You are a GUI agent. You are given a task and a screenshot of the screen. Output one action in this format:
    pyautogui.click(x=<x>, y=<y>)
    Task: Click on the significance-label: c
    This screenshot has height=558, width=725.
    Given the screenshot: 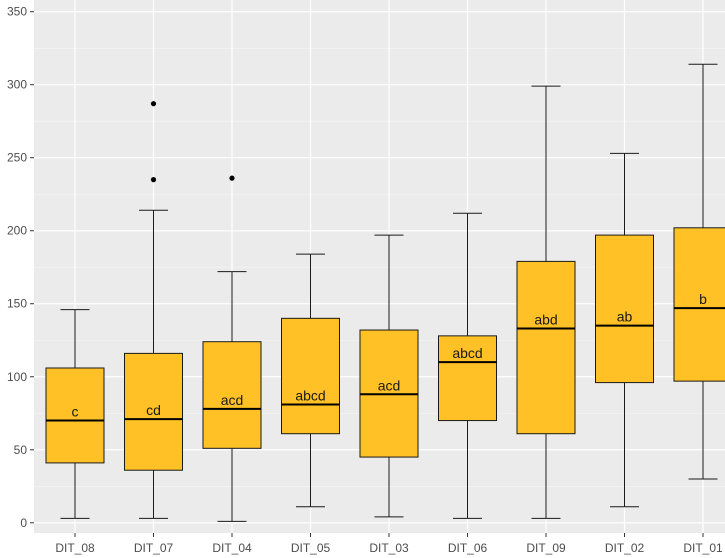 What is the action you would take?
    pyautogui.click(x=75, y=412)
    